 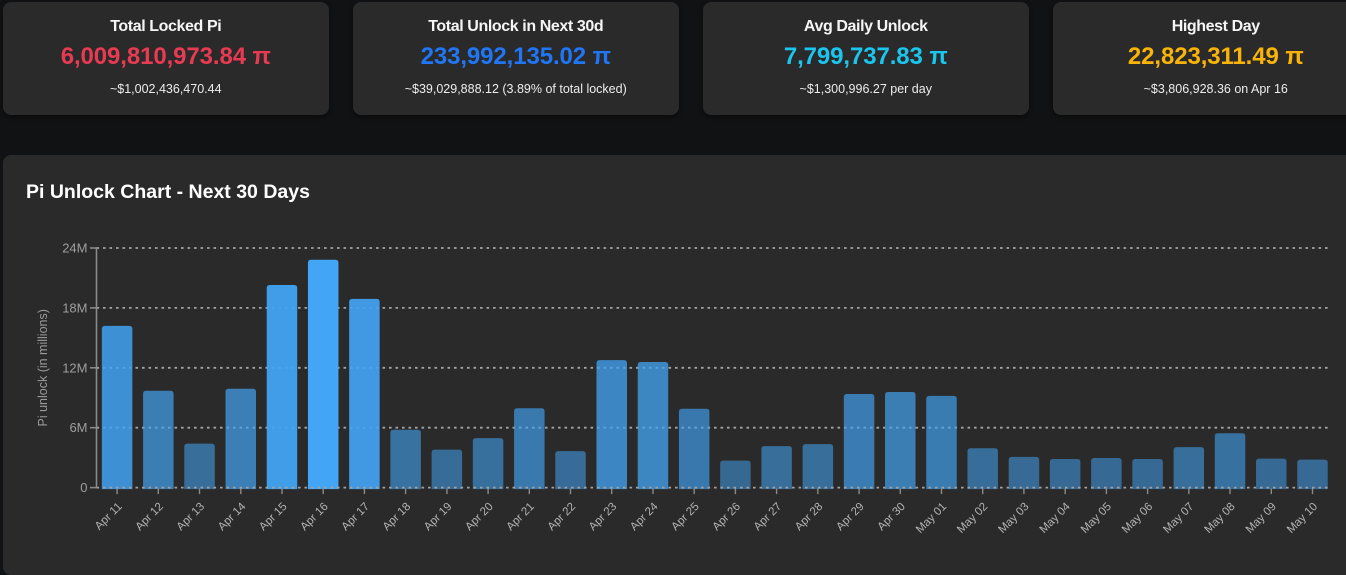 What do you see at coordinates (397, 517) in the screenshot?
I see `svg-text: Apr 18` at bounding box center [397, 517].